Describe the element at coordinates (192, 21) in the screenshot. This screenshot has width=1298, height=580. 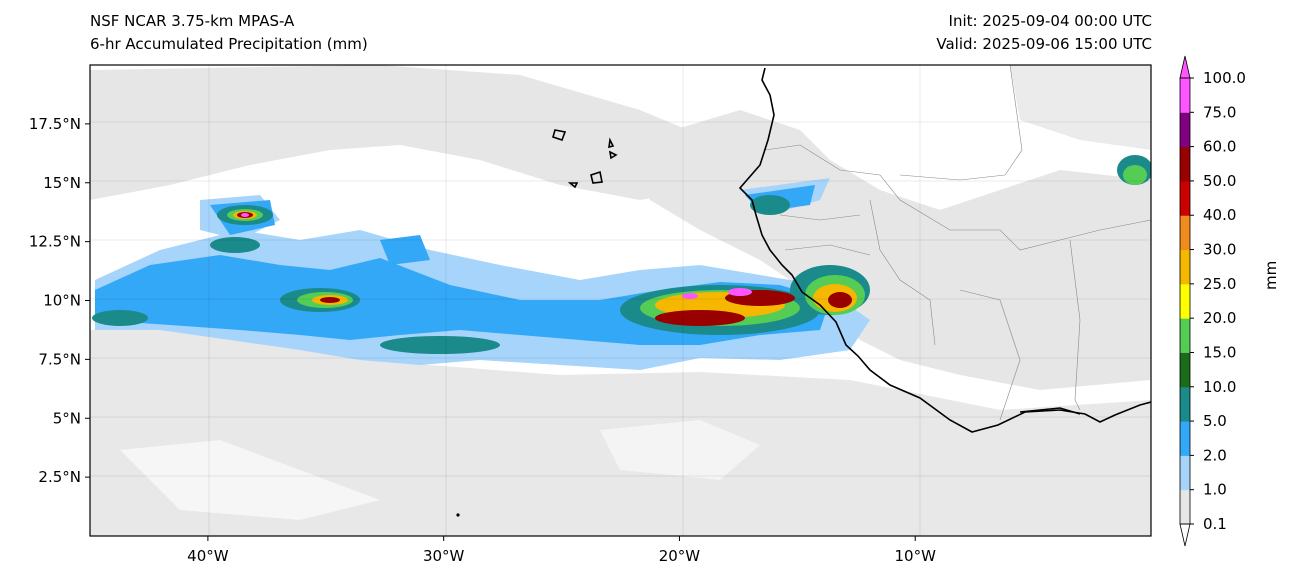
I see `model-title: NSF NCAR 3.75-km MPAS-A` at that location.